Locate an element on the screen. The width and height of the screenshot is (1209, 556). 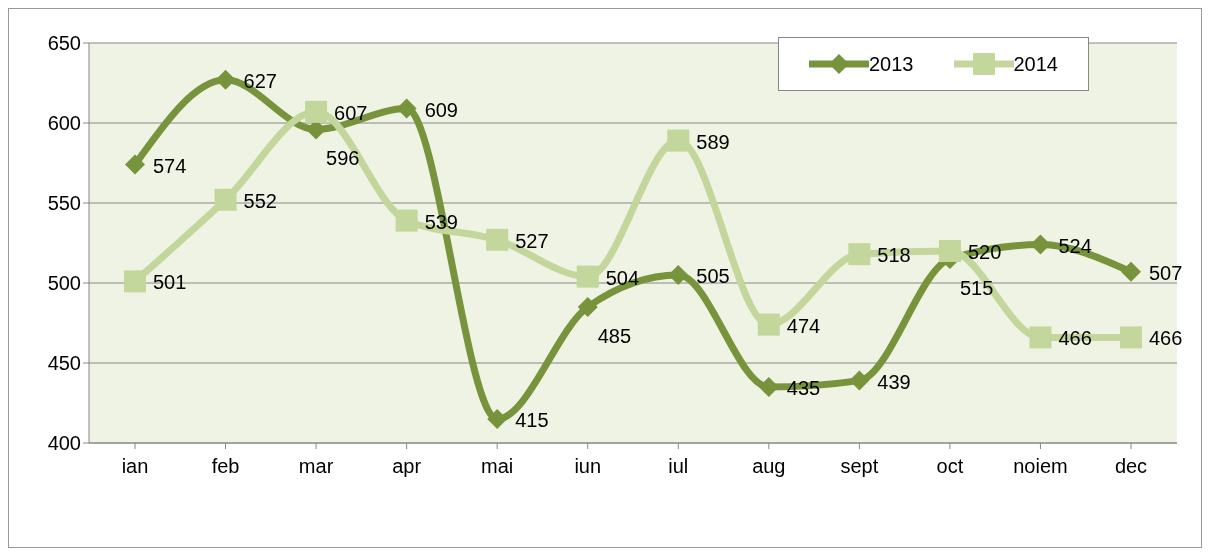
legend-label: 2013 is located at coordinates (891, 64).